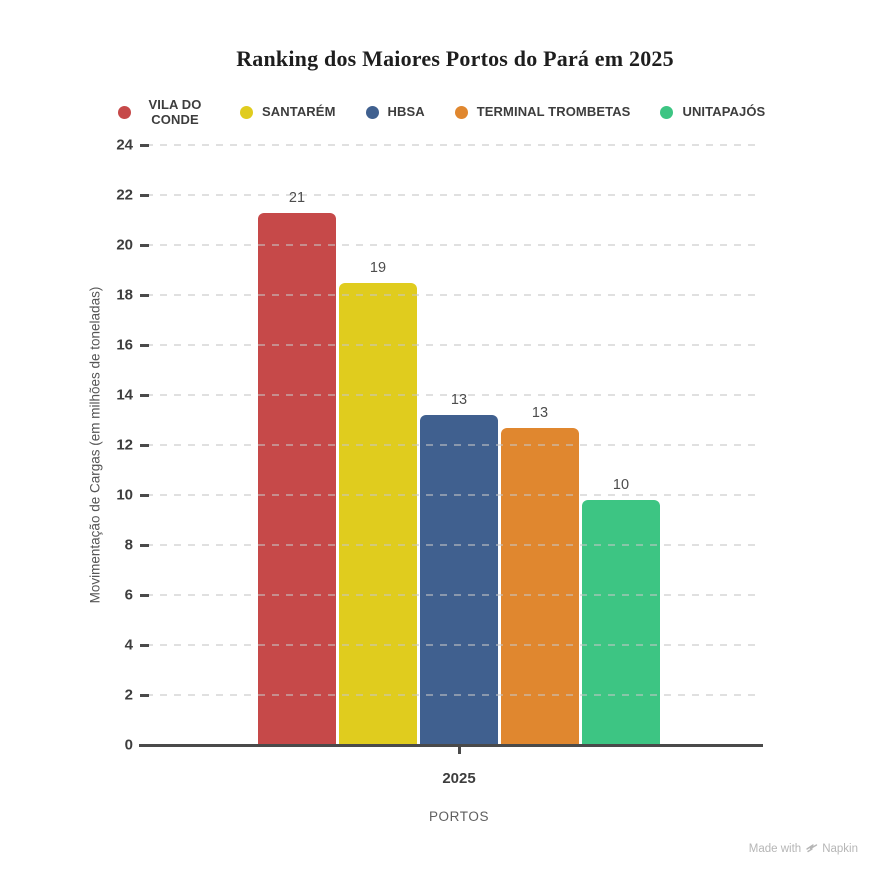 This screenshot has height=878, width=878. Describe the element at coordinates (621, 485) in the screenshot. I see `bar-value-label: 10` at that location.